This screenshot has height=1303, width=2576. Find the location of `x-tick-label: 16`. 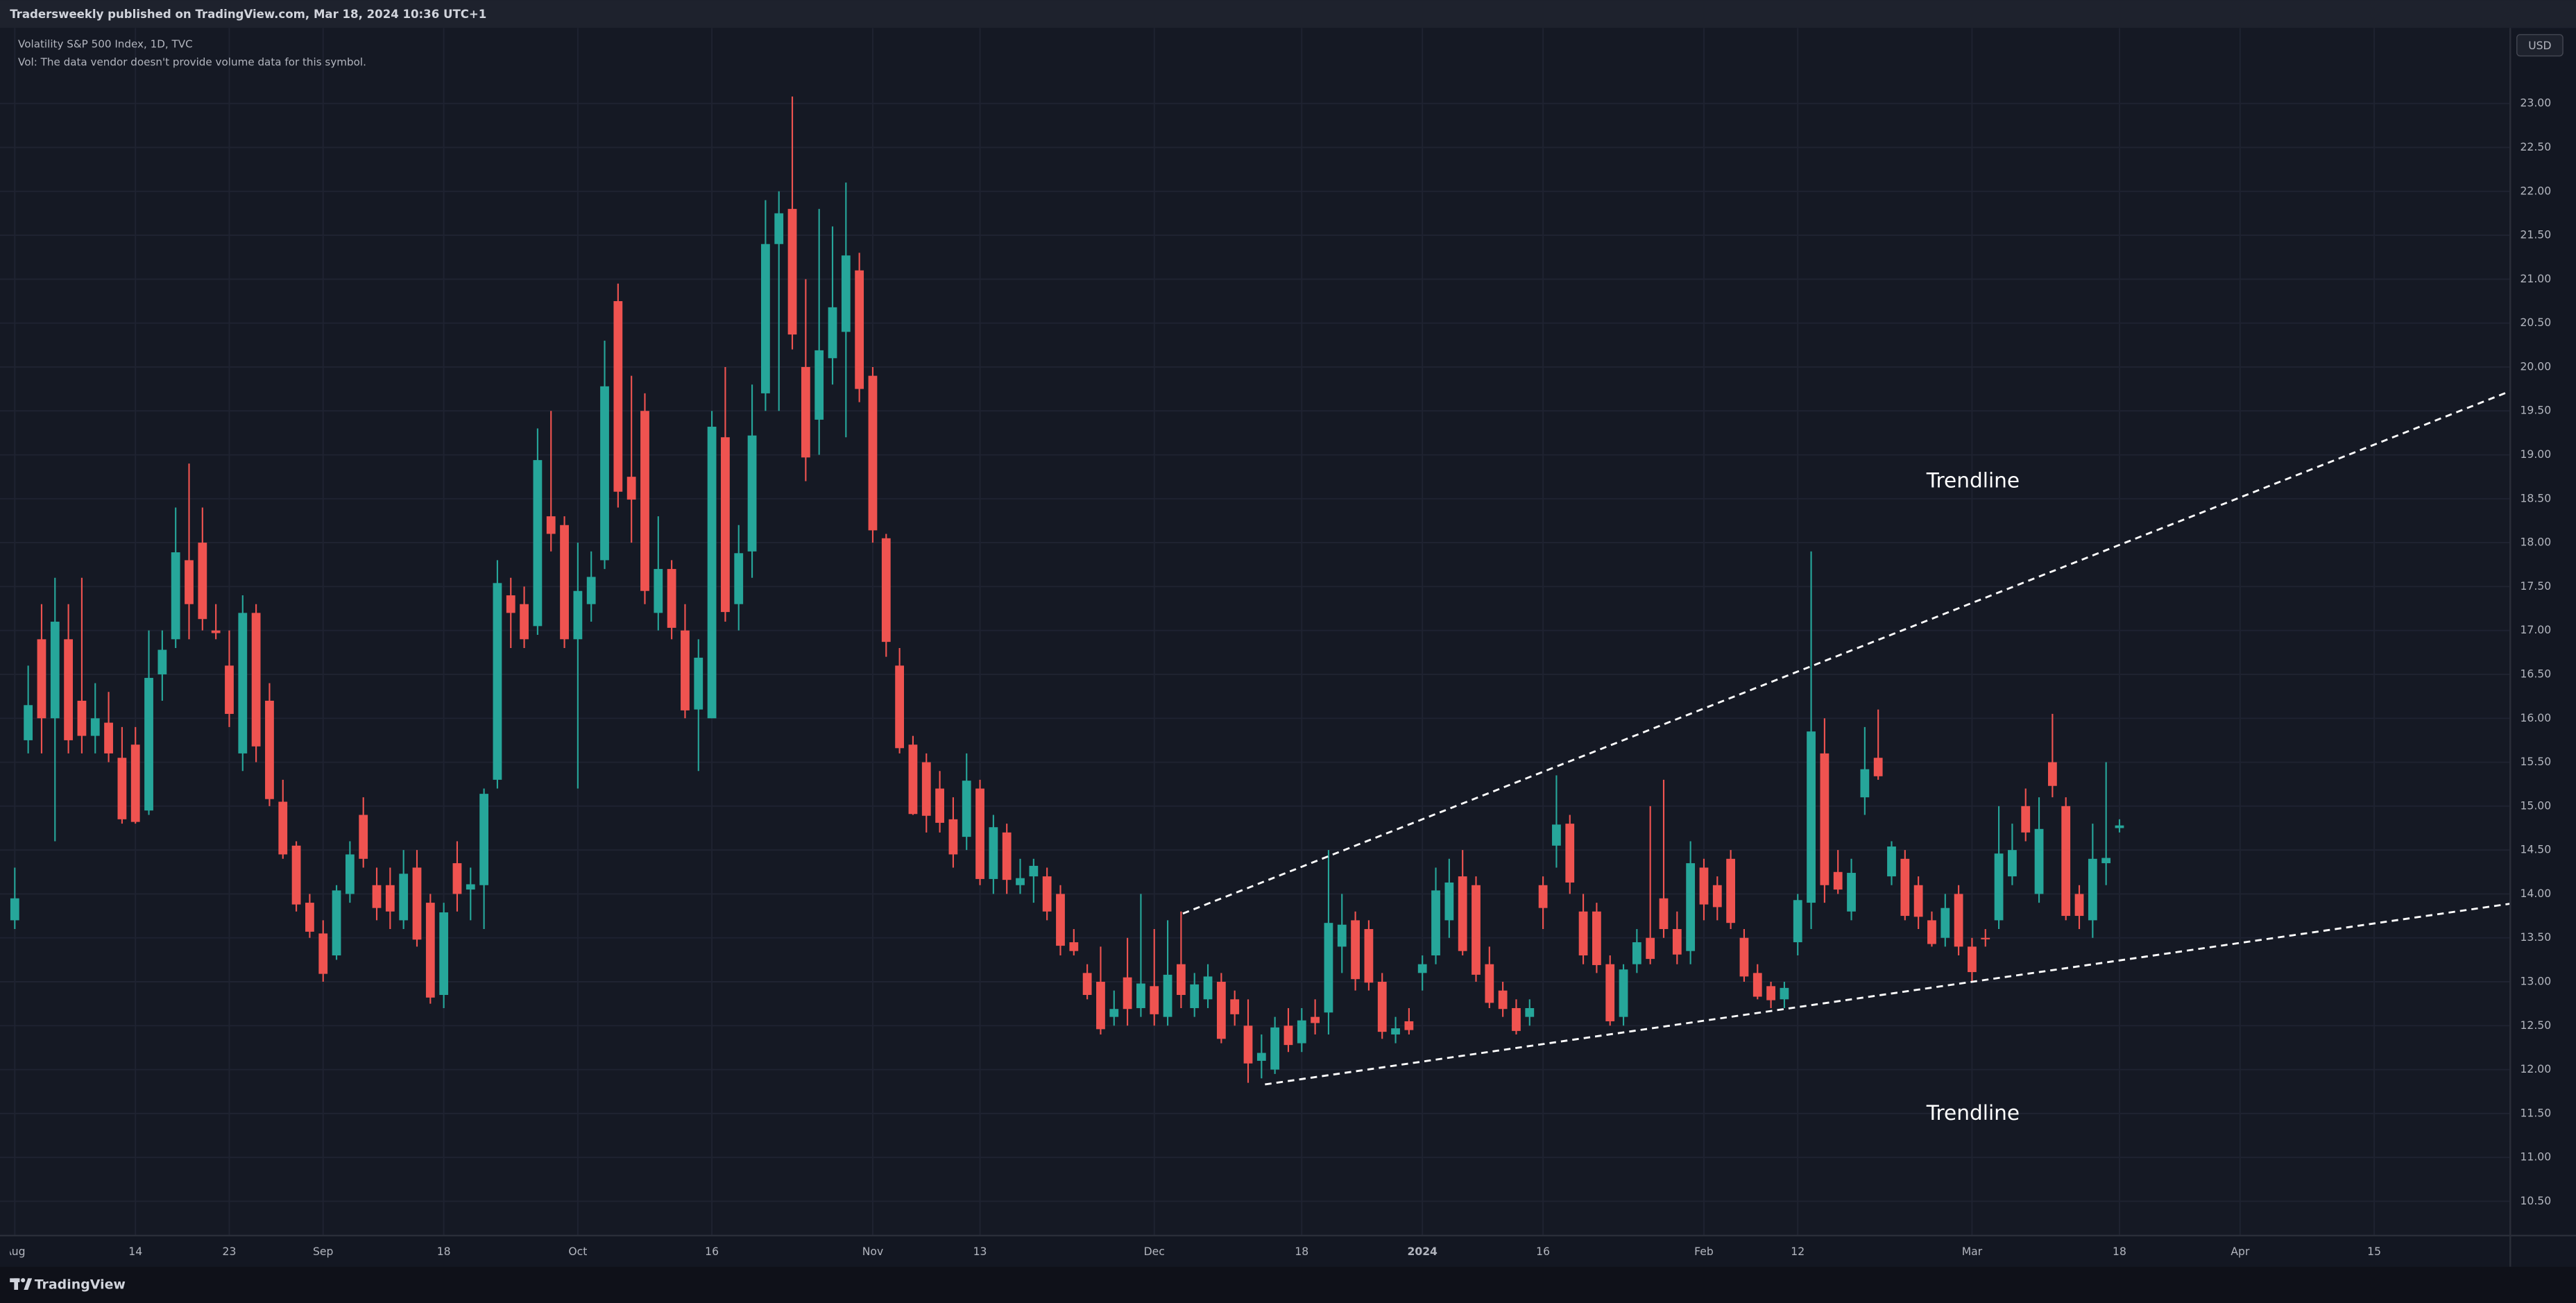

x-tick-label: 16 is located at coordinates (1543, 1251).